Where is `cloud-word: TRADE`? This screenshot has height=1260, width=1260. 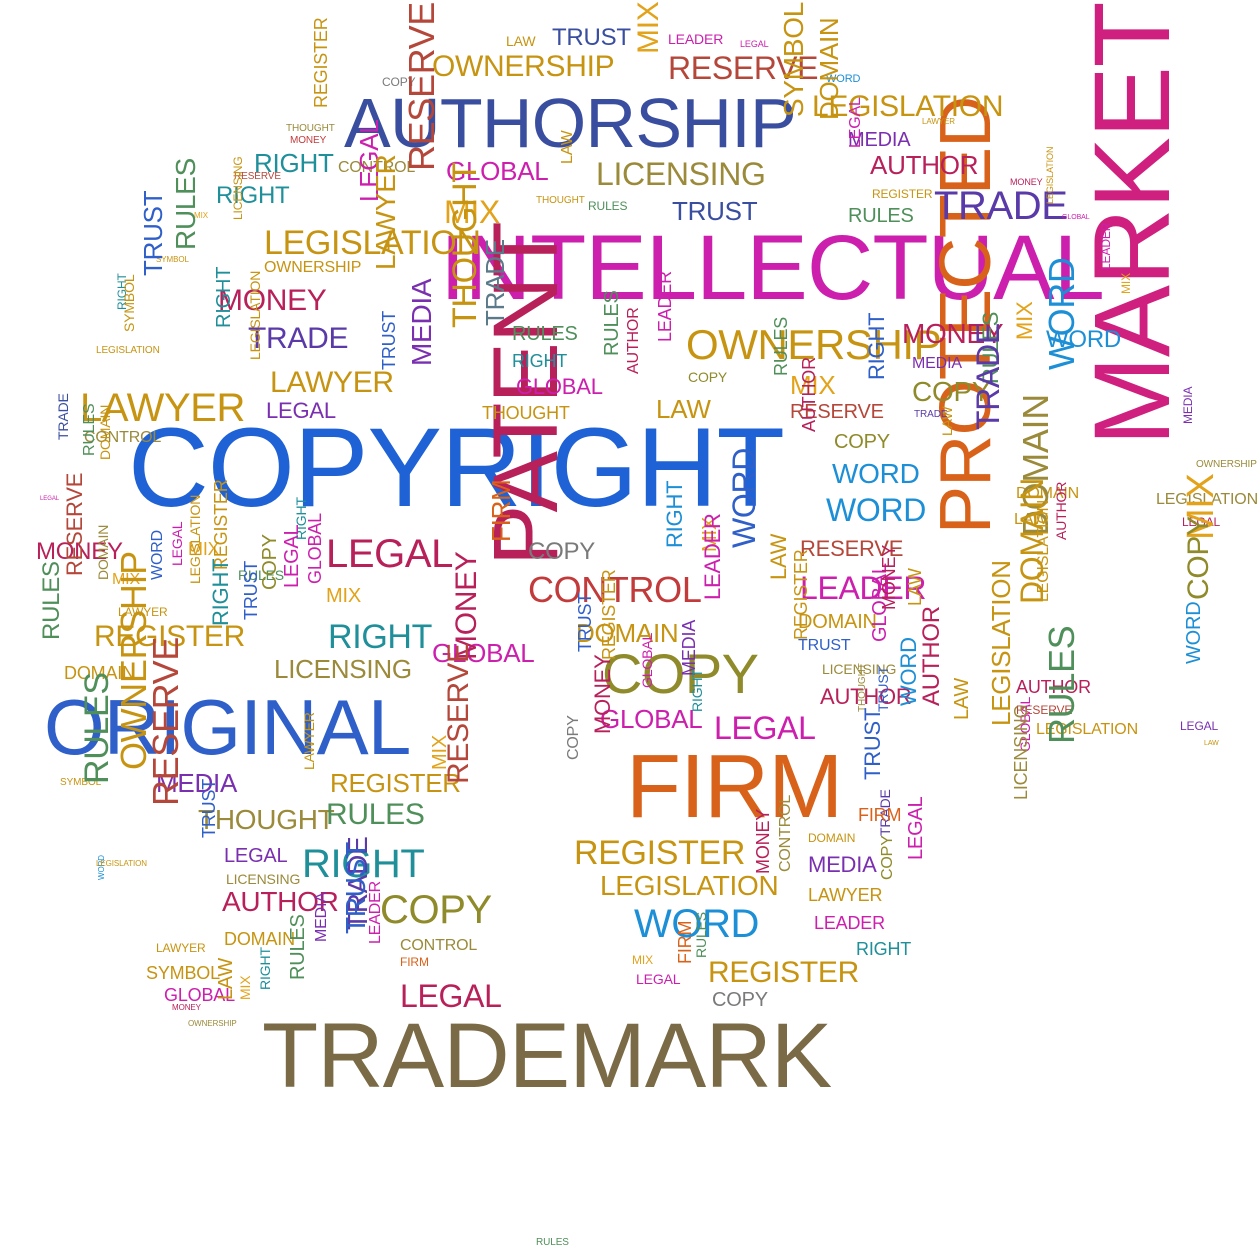 cloud-word: TRADE is located at coordinates (988, 376).